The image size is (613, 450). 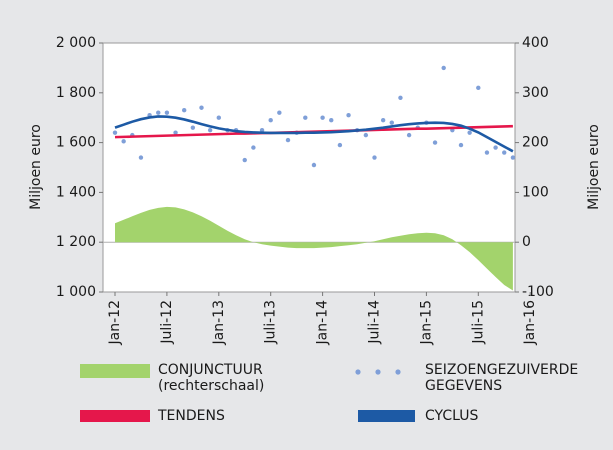 What do you see at coordinates (76, 242) in the screenshot?
I see `y-tick-label: 1 200` at bounding box center [76, 242].